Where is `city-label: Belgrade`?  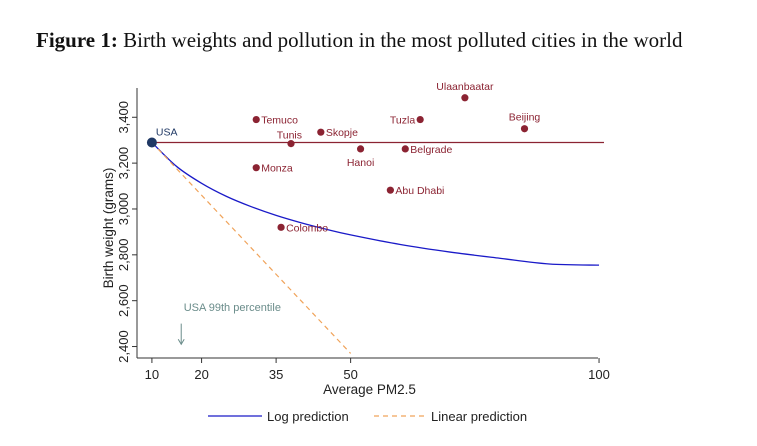
city-label: Belgrade is located at coordinates (431, 150).